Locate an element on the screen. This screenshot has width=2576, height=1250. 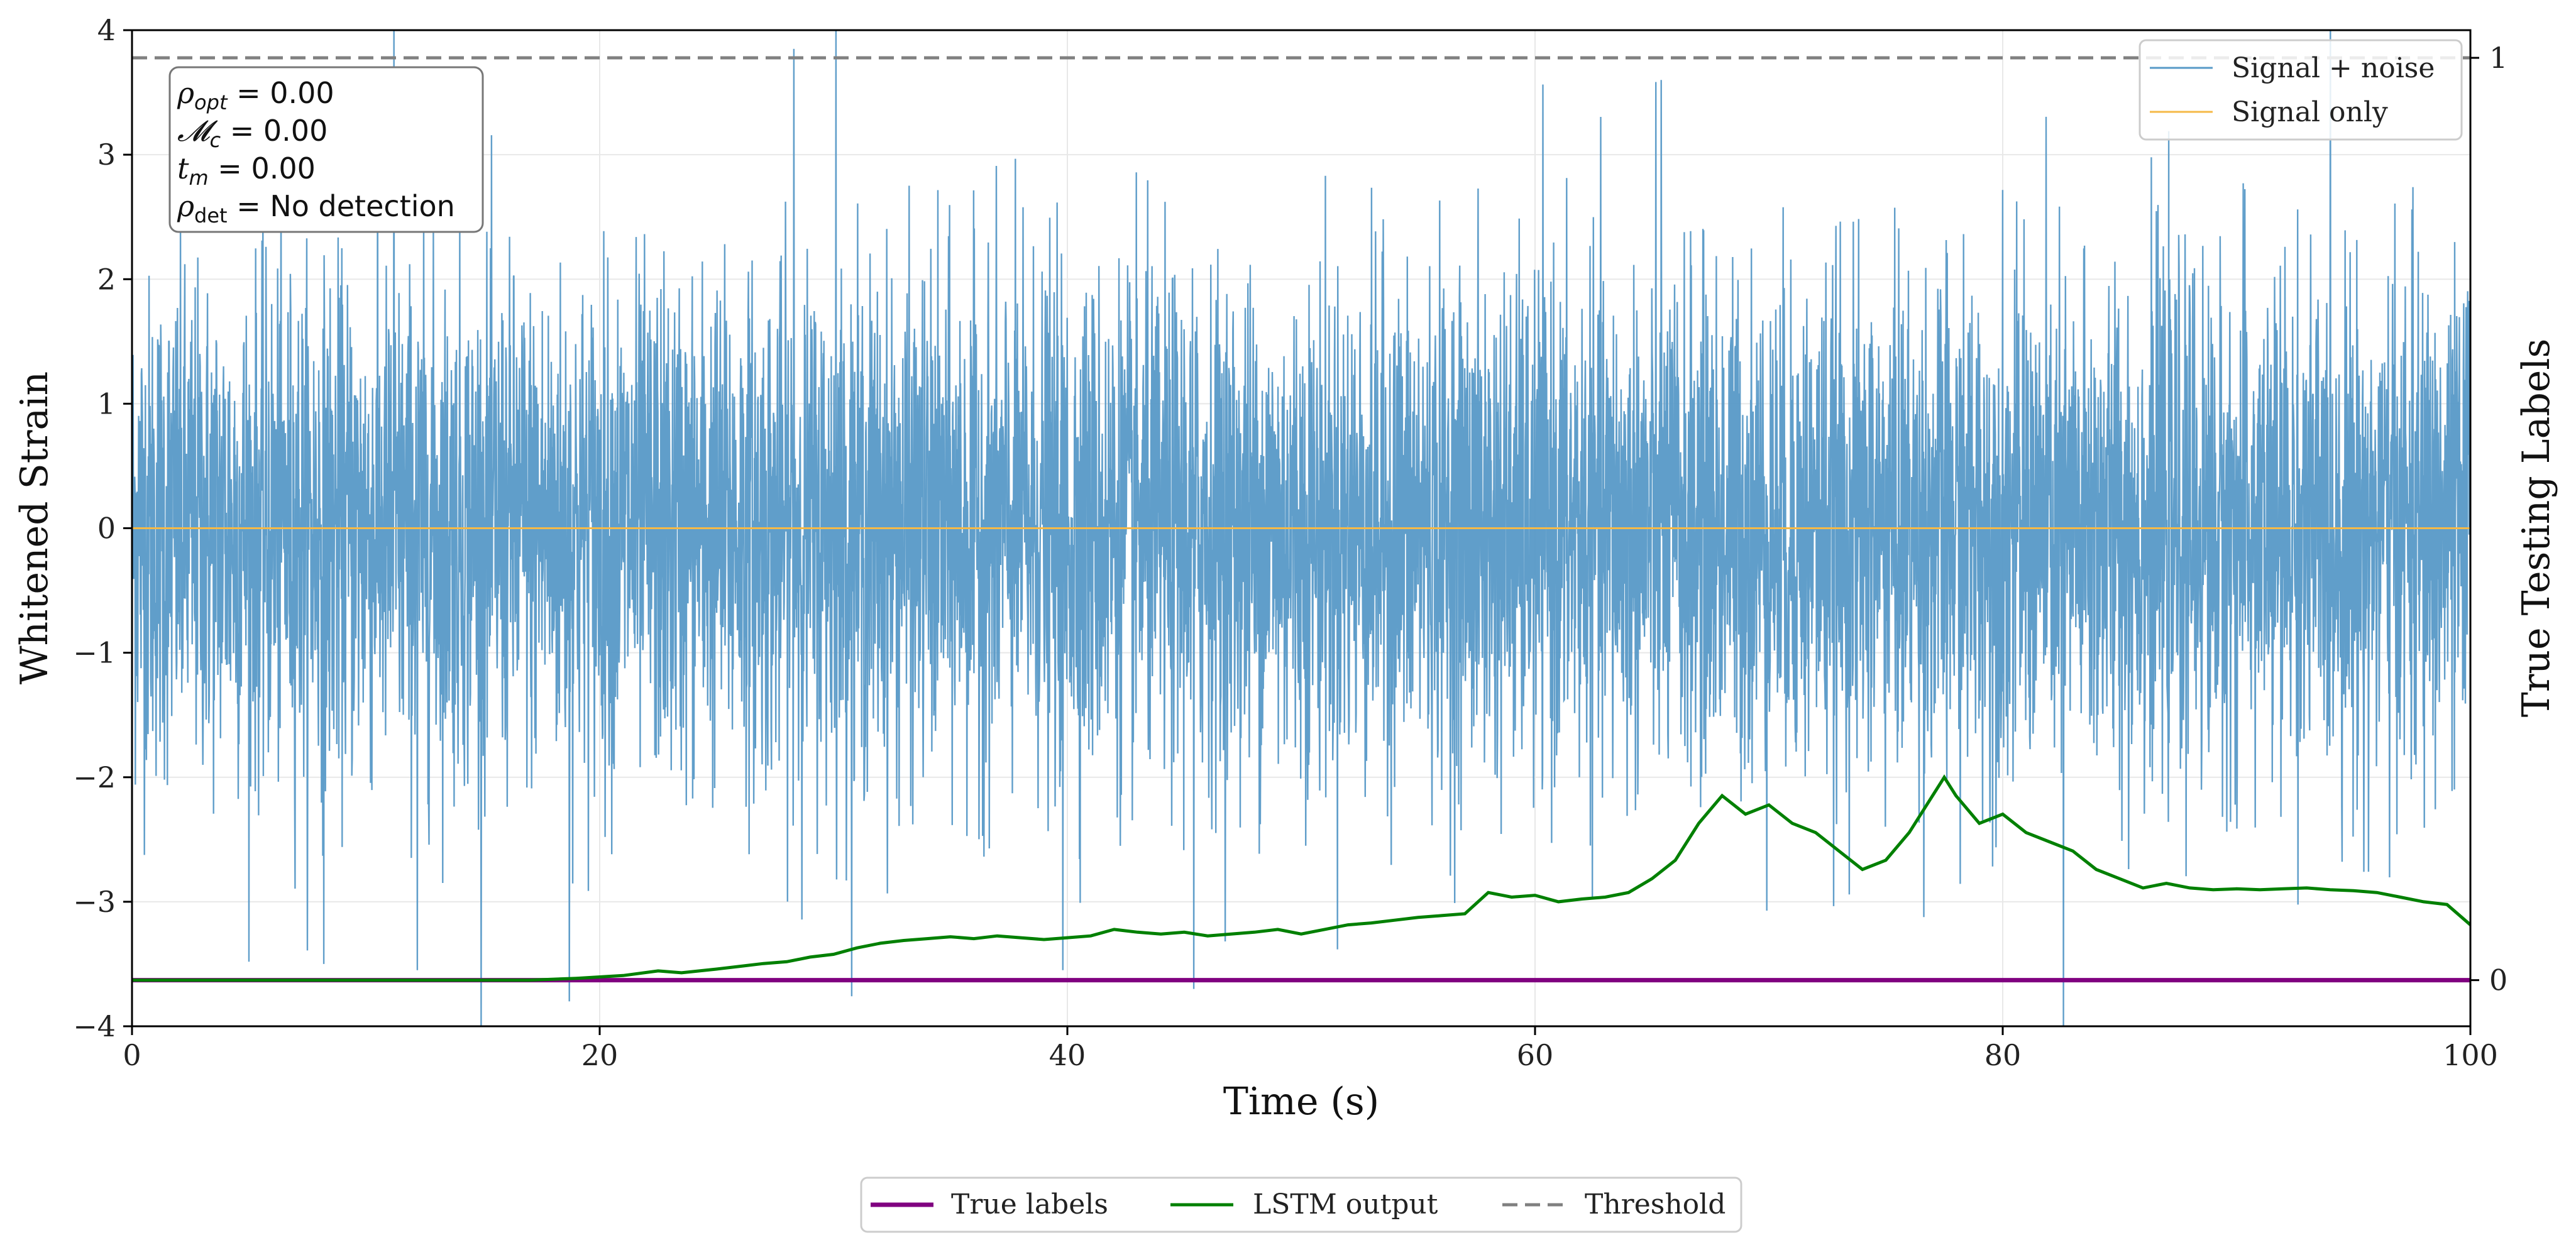
legend-top-right: Signal + noise Signal only is located at coordinates (2301, 90).